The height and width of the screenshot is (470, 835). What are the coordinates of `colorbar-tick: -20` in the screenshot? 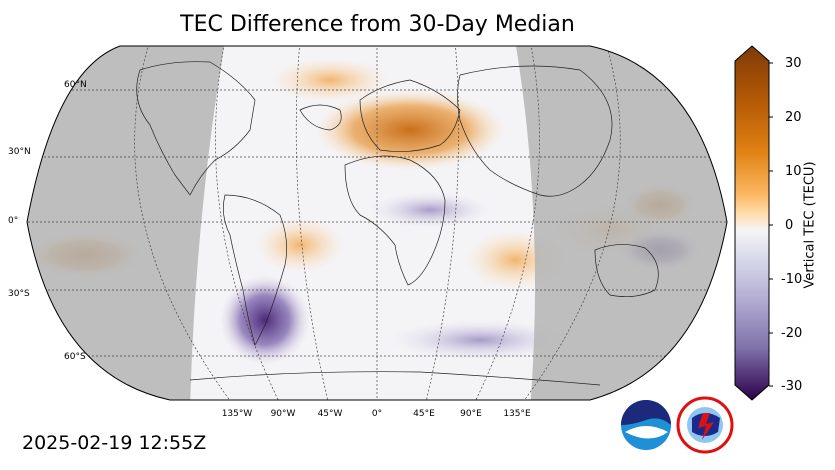 It's located at (792, 333).